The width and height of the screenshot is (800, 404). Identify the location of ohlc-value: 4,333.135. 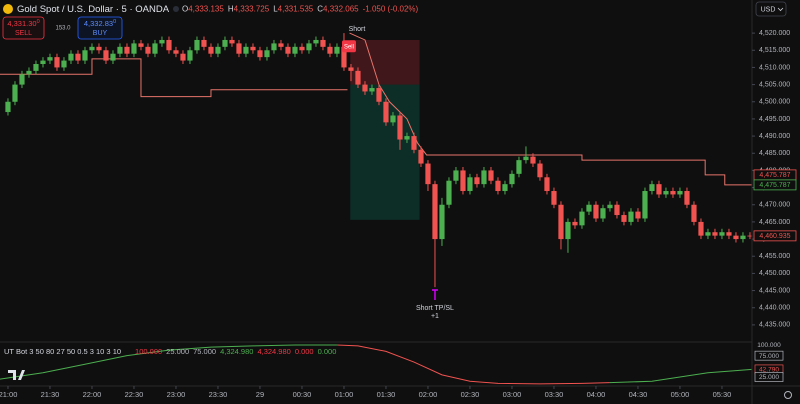
(206, 9).